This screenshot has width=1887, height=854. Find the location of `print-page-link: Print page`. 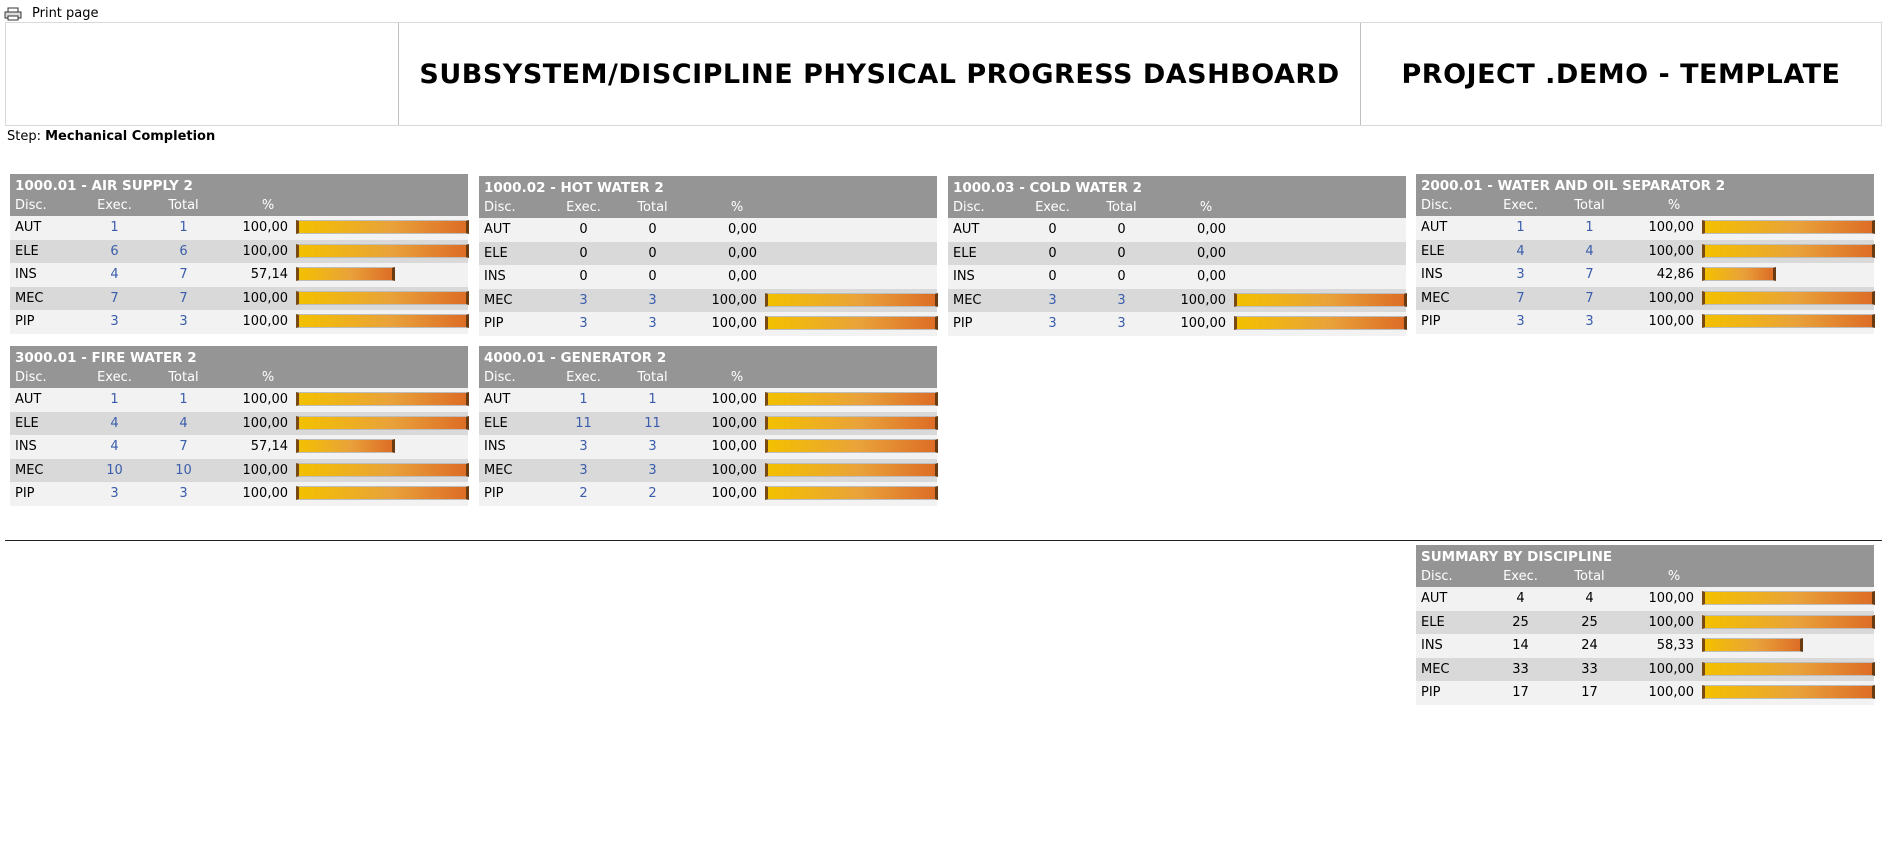

print-page-link: Print page is located at coordinates (51, 13).